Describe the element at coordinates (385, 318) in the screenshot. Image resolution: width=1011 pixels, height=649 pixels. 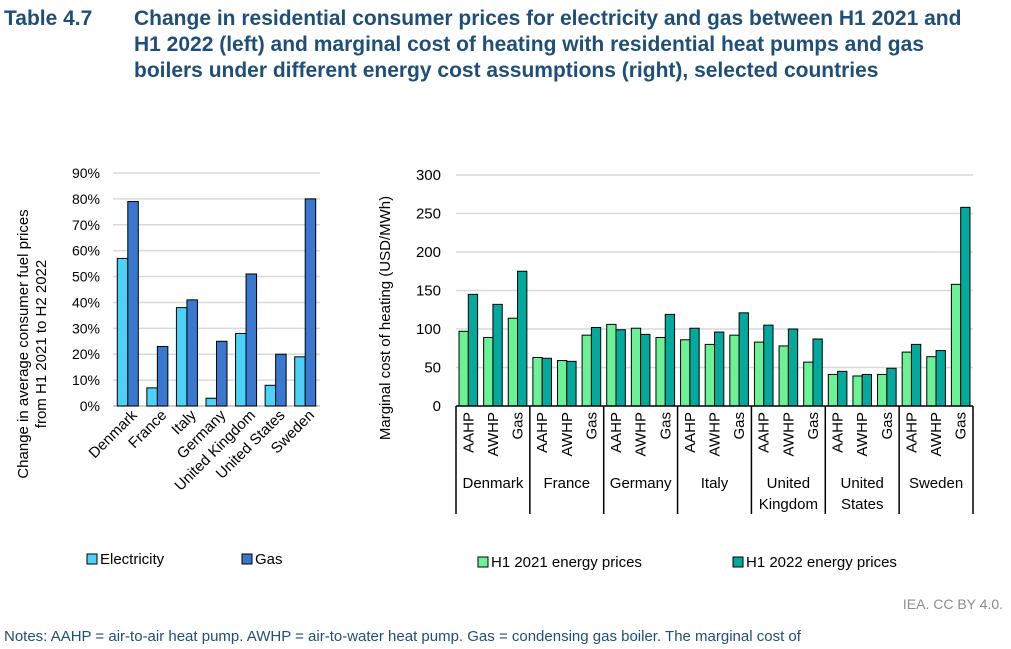
I see `right-y-axis-label: Marginal cost of heating (USD/MWh)` at that location.